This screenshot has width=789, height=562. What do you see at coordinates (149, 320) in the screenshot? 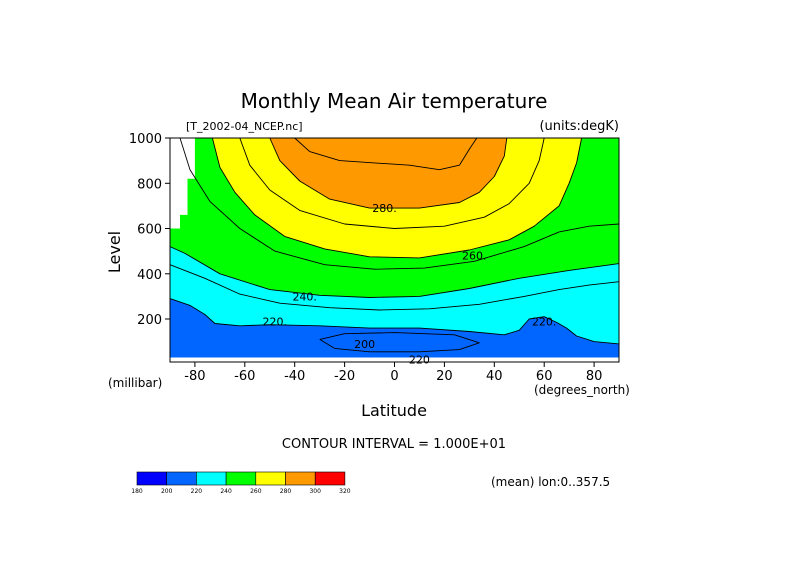
I see `y-tick-label: 200` at bounding box center [149, 320].